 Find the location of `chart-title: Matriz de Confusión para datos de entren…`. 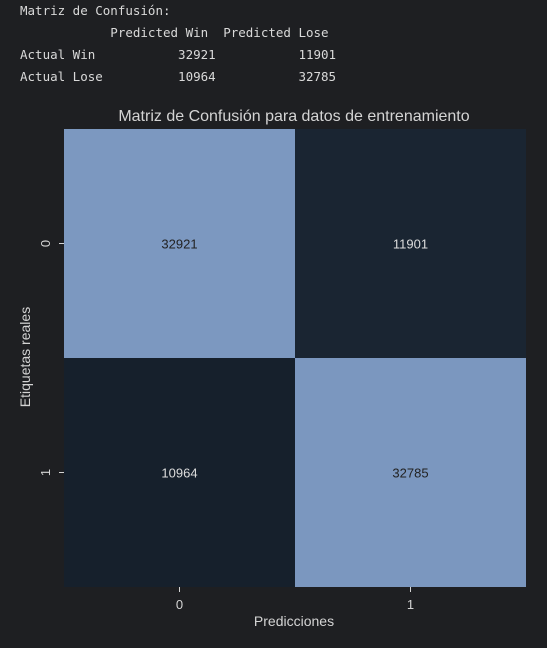

chart-title: Matriz de Confusión para datos de entren… is located at coordinates (293, 116).